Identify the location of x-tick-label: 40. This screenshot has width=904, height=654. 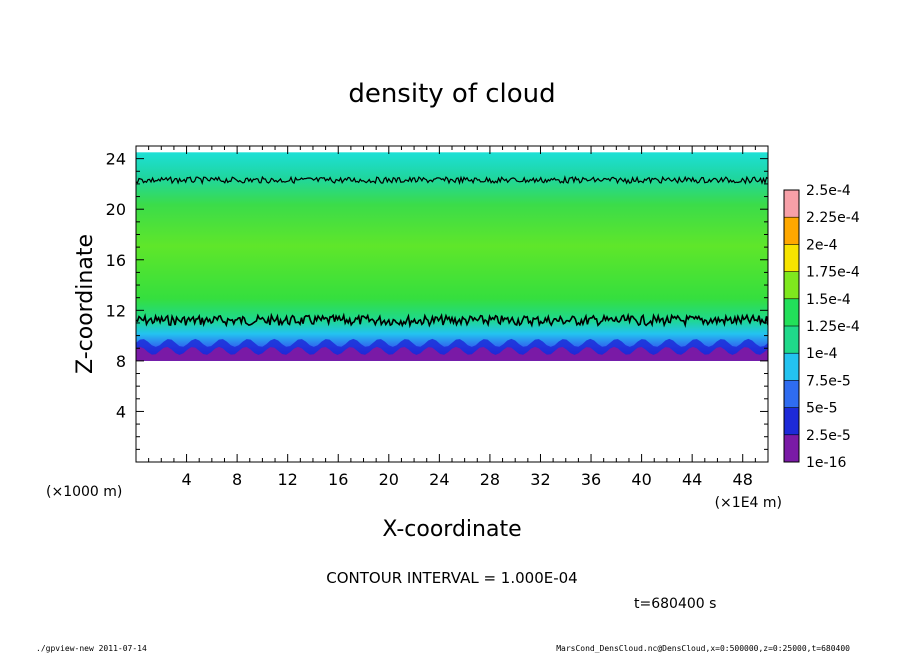
(641, 479).